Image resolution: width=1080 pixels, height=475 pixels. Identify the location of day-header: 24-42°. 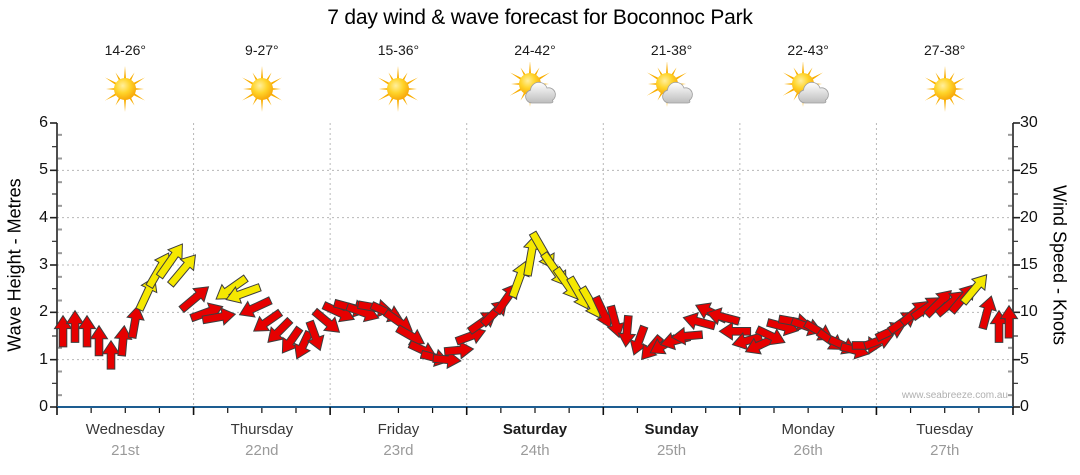
(535, 79).